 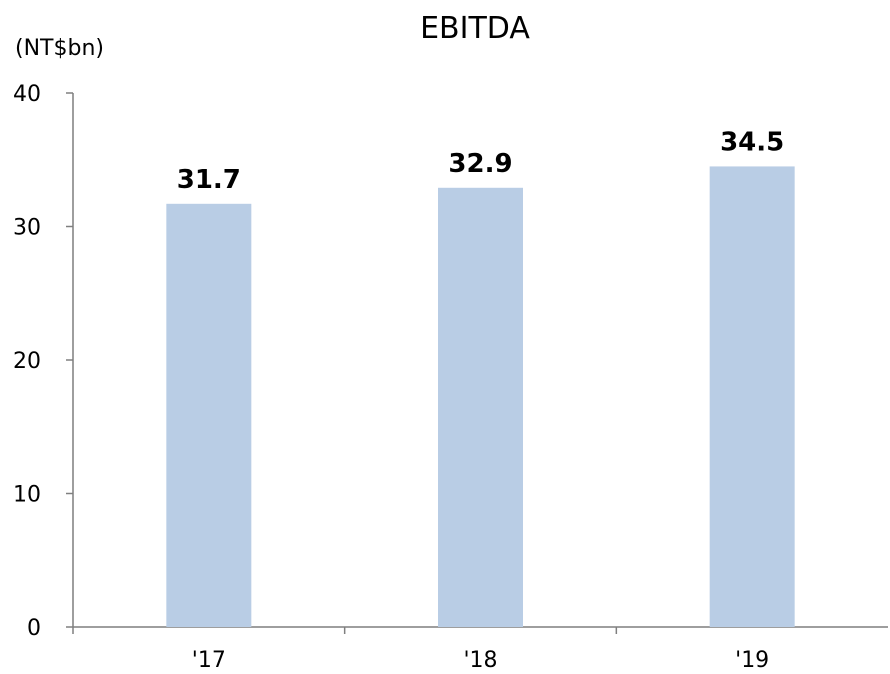 What do you see at coordinates (209, 180) in the screenshot?
I see `data-label: 31.7` at bounding box center [209, 180].